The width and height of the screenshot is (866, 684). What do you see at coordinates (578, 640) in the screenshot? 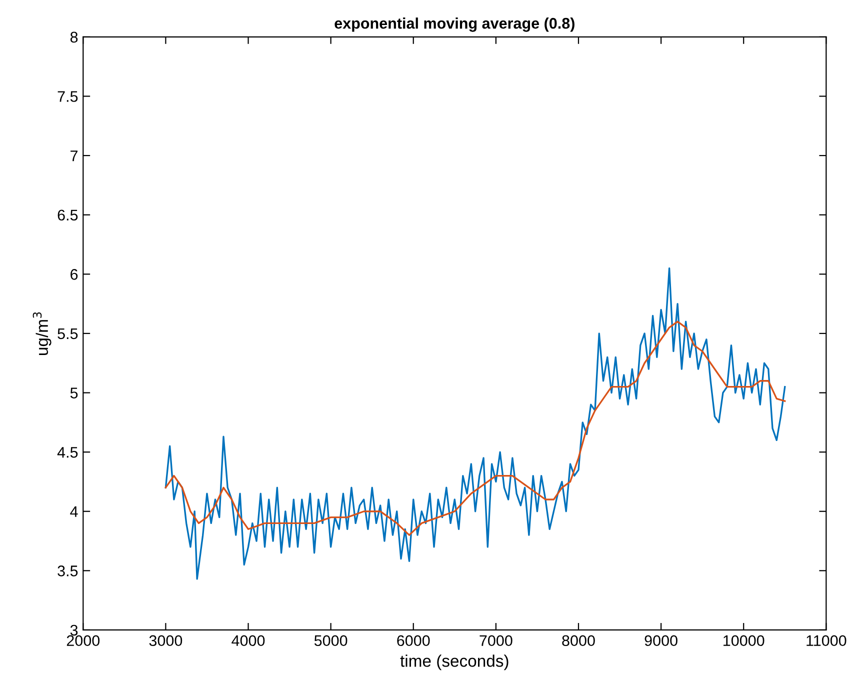
I see `x-tick-label: 8000` at bounding box center [578, 640].